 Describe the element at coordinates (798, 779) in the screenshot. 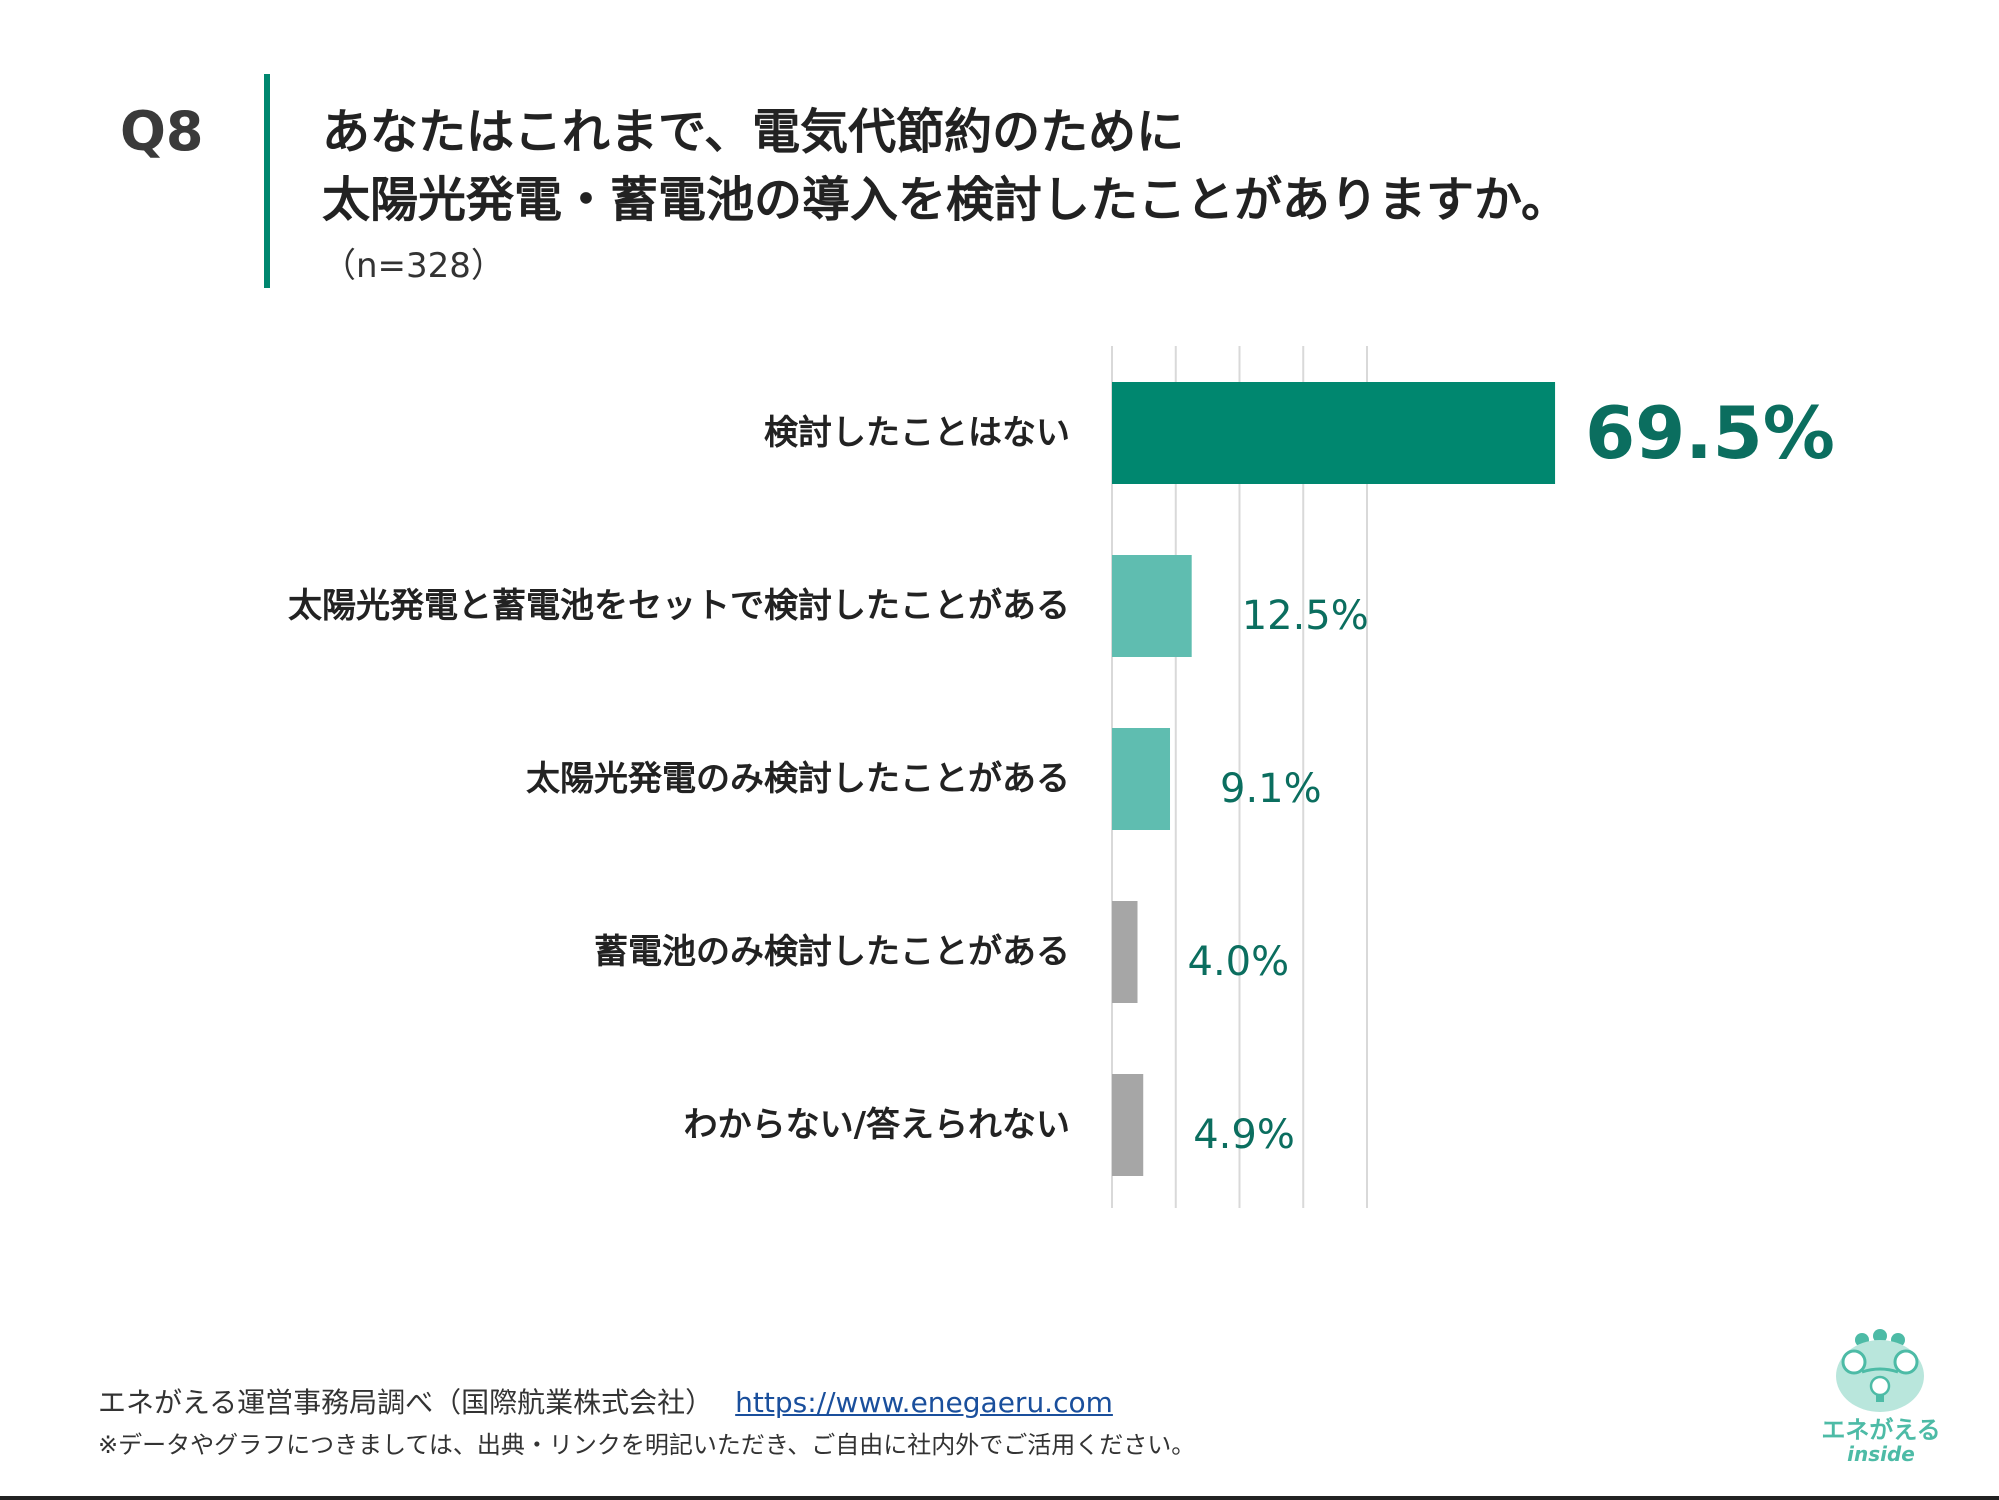

I see `category-label: 太陽光発電のみ検討したことがある` at that location.